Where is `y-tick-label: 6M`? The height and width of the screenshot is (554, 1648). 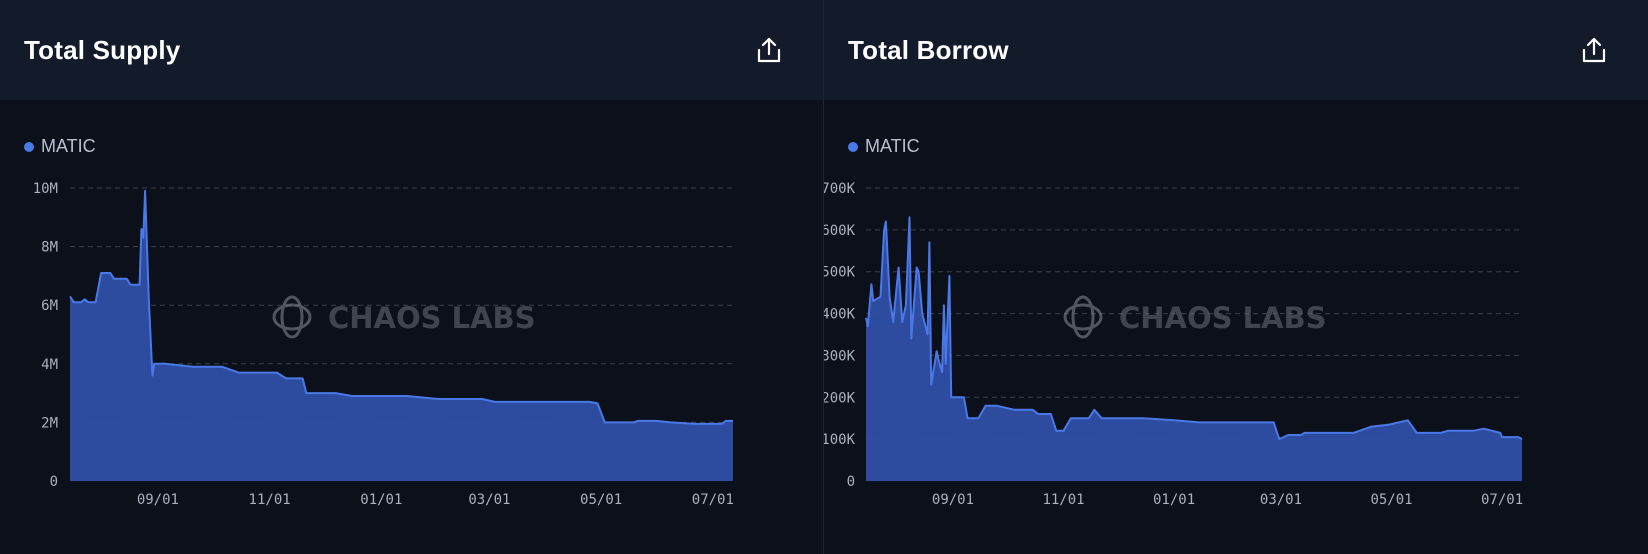 y-tick-label: 6M is located at coordinates (49, 306).